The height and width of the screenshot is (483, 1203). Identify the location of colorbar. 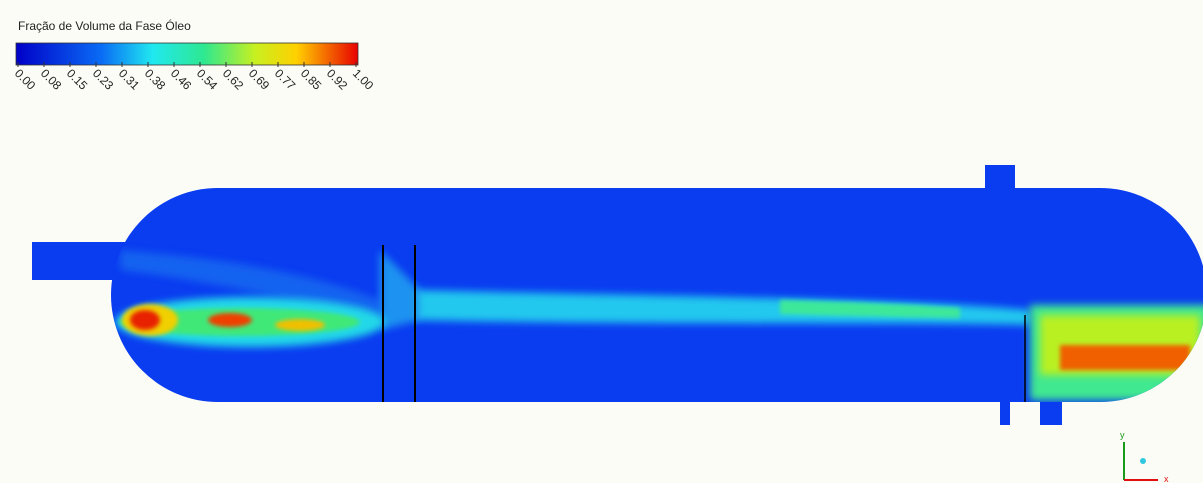
(187, 54).